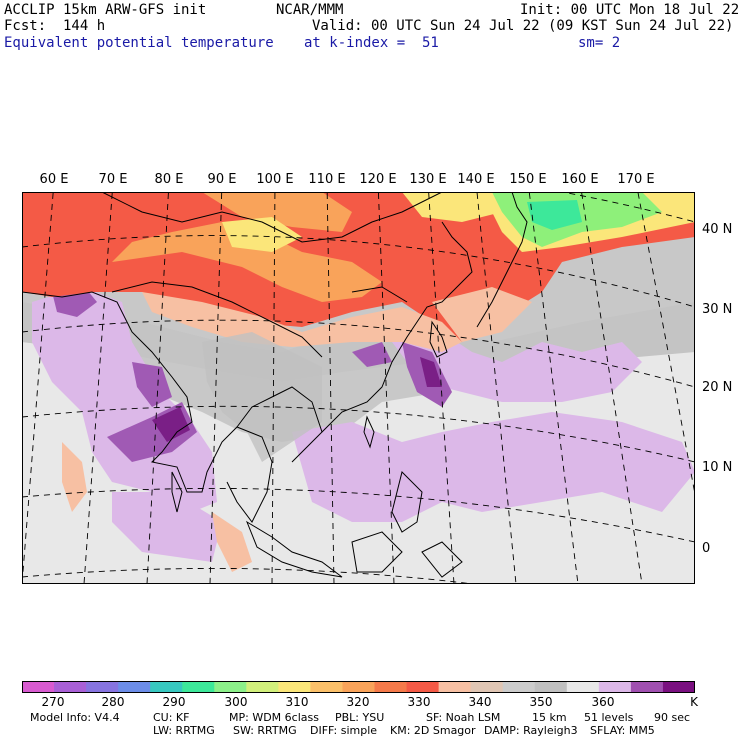  Describe the element at coordinates (360, 717) in the screenshot. I see `footer-pbl: PBL: YSU` at that location.